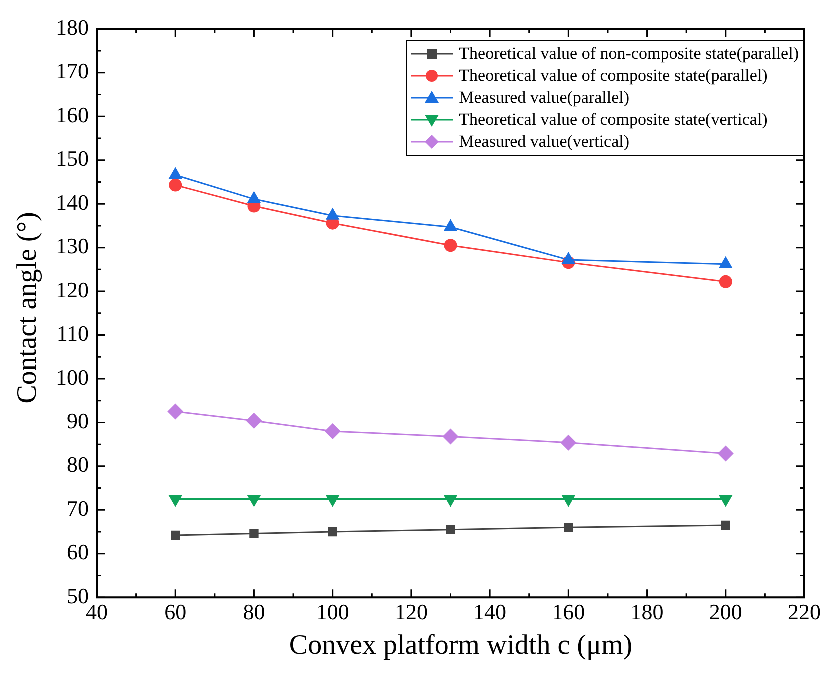 The image size is (832, 678). What do you see at coordinates (72, 115) in the screenshot?
I see `y-tick-label: 160` at bounding box center [72, 115].